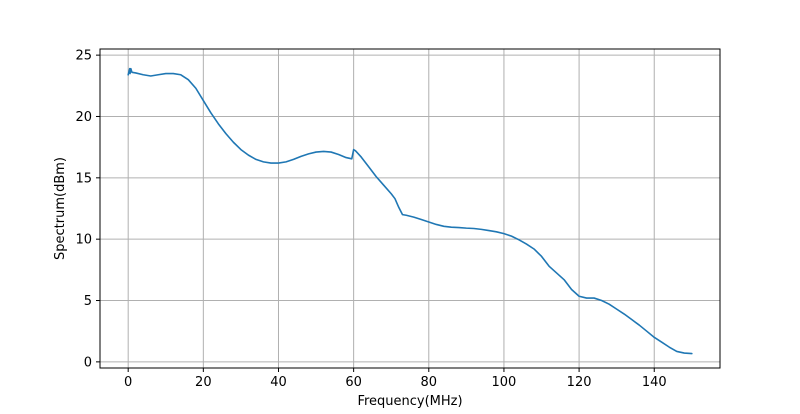 The width and height of the screenshot is (800, 414). Describe the element at coordinates (409, 401) in the screenshot. I see `x-axis-label: Frequency(MHz)` at that location.